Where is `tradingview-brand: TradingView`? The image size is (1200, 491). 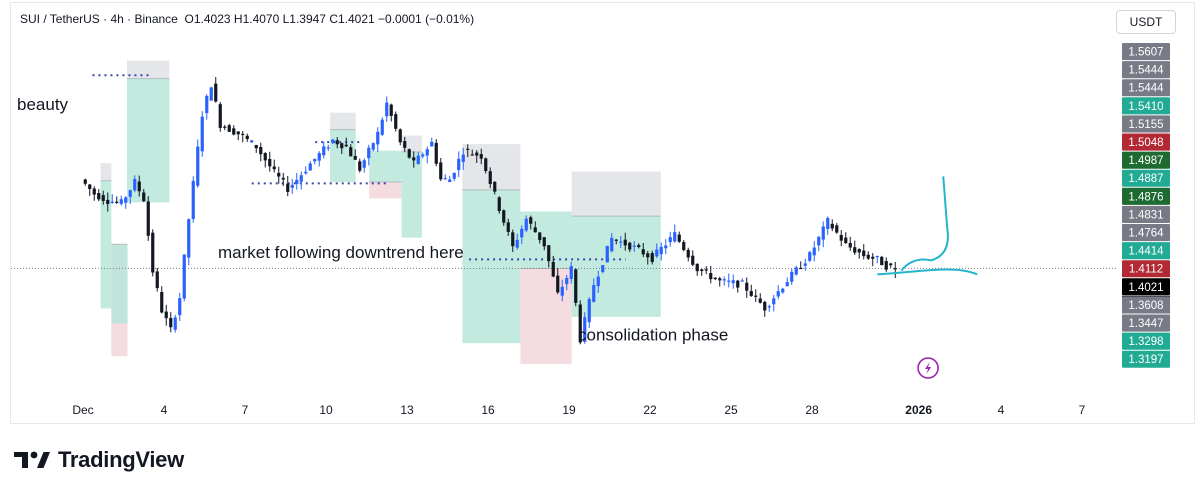 tradingview-brand: TradingView is located at coordinates (99, 460).